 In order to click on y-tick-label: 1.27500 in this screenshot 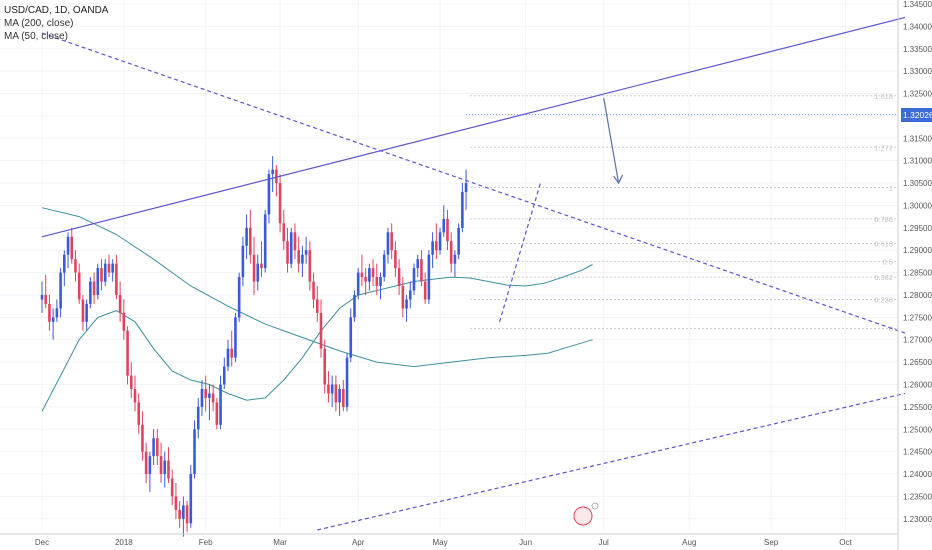, I will do `click(917, 317)`.